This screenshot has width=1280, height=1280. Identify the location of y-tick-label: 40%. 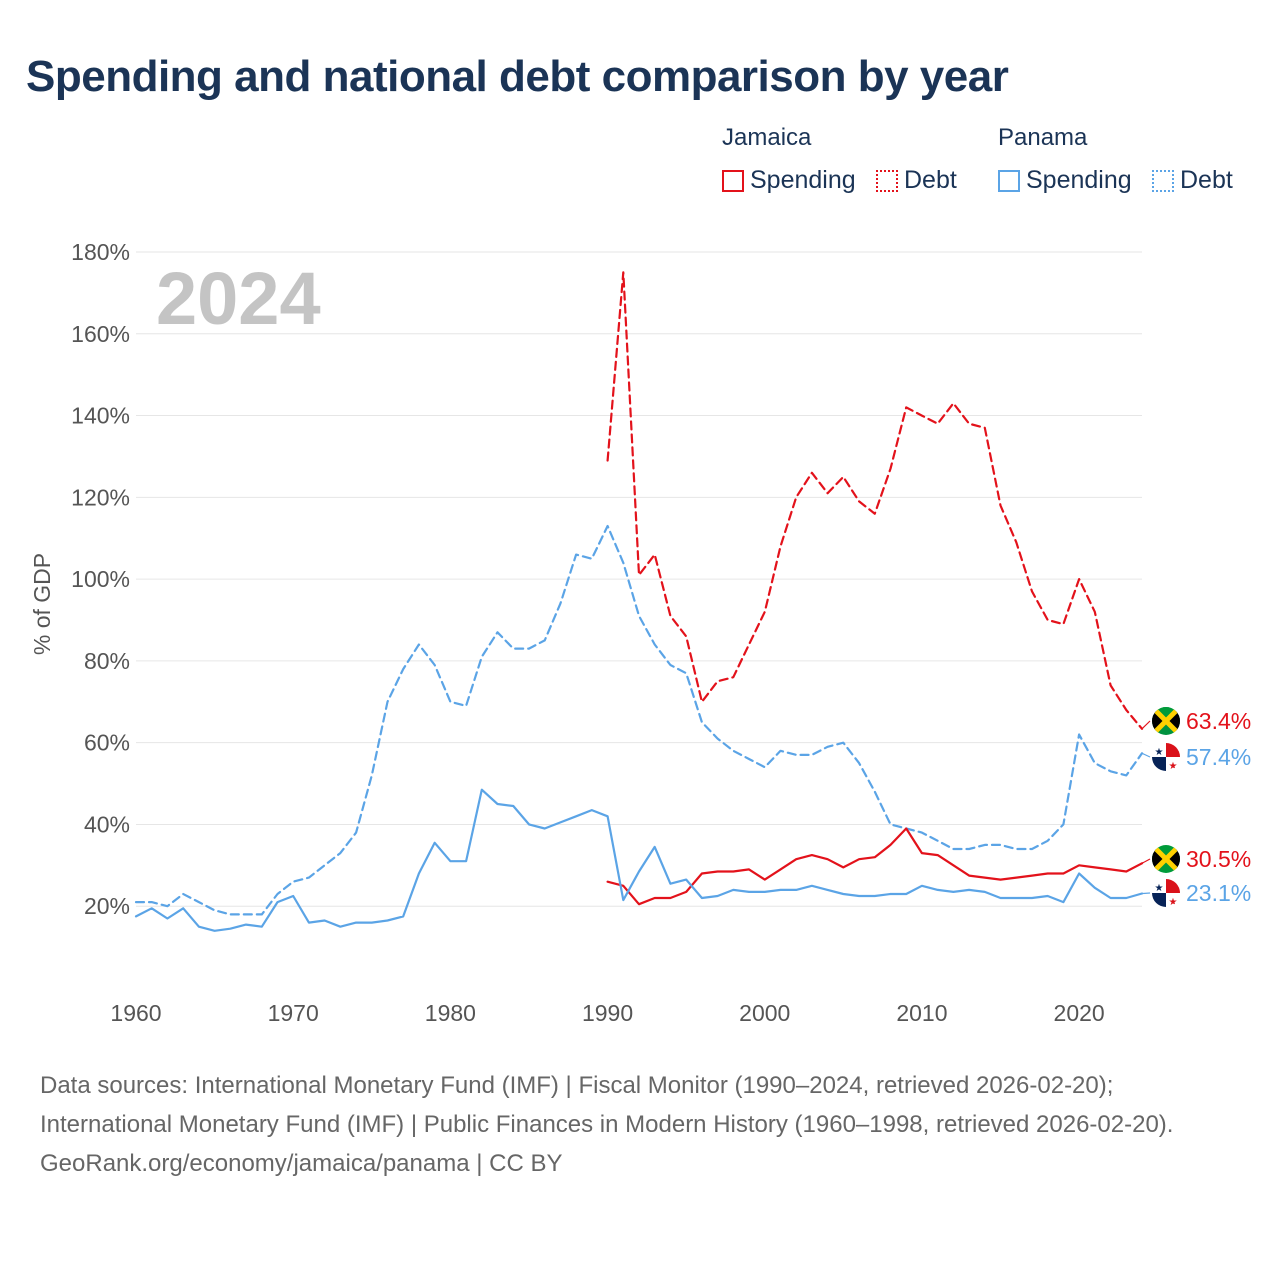
(107, 824).